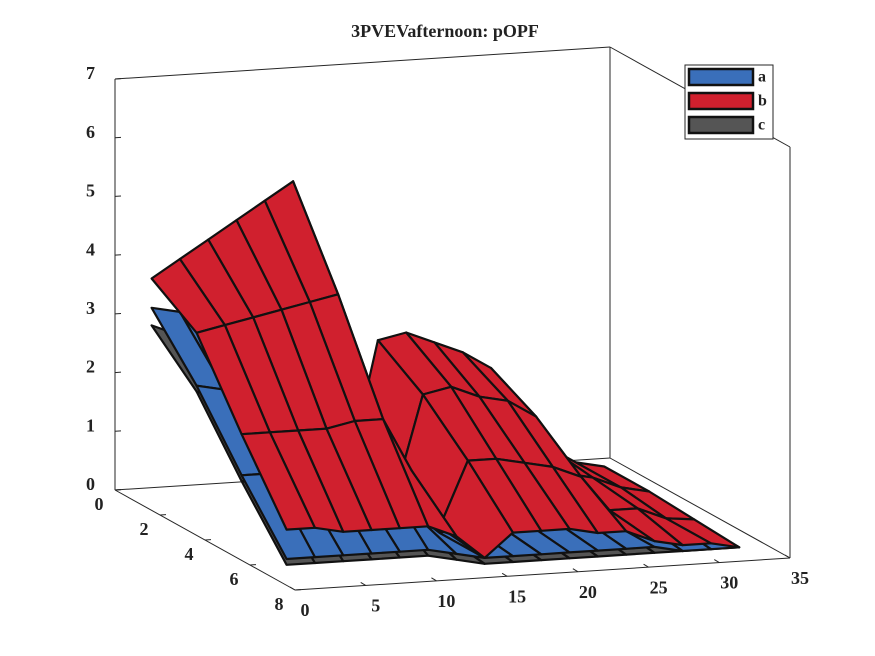 This screenshot has width=875, height=656. Describe the element at coordinates (279, 604) in the screenshot. I see `y-tick-label: 8` at that location.